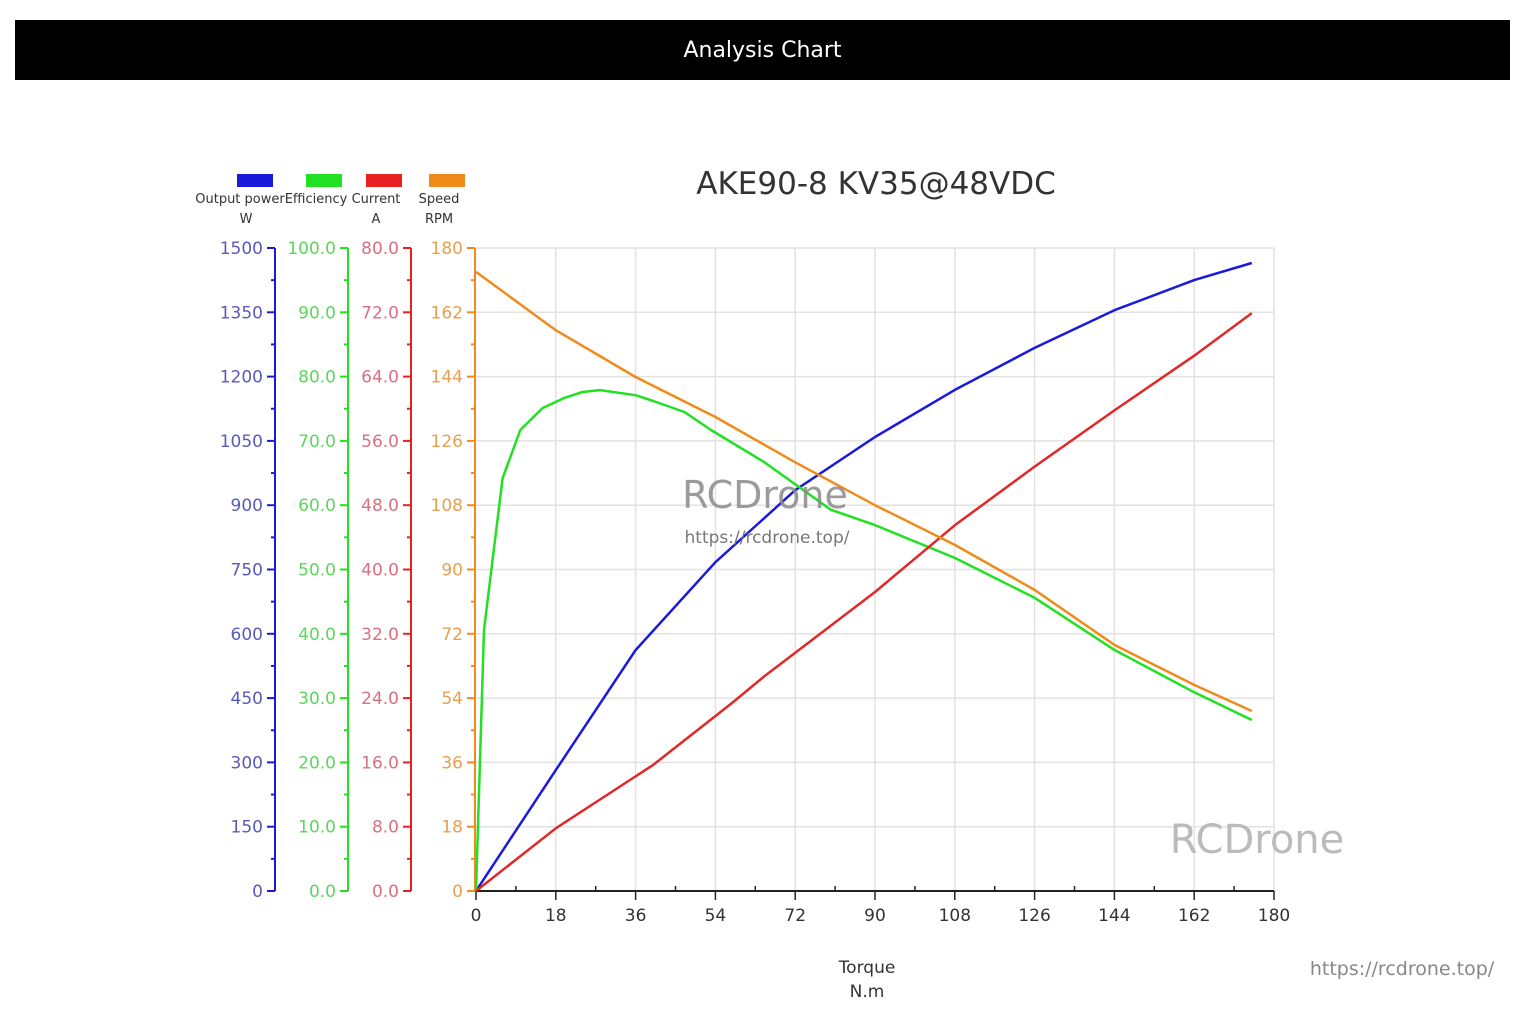 This screenshot has height=1015, width=1533. Describe the element at coordinates (380, 699) in the screenshot. I see `y-tick-label: 24.0` at that location.